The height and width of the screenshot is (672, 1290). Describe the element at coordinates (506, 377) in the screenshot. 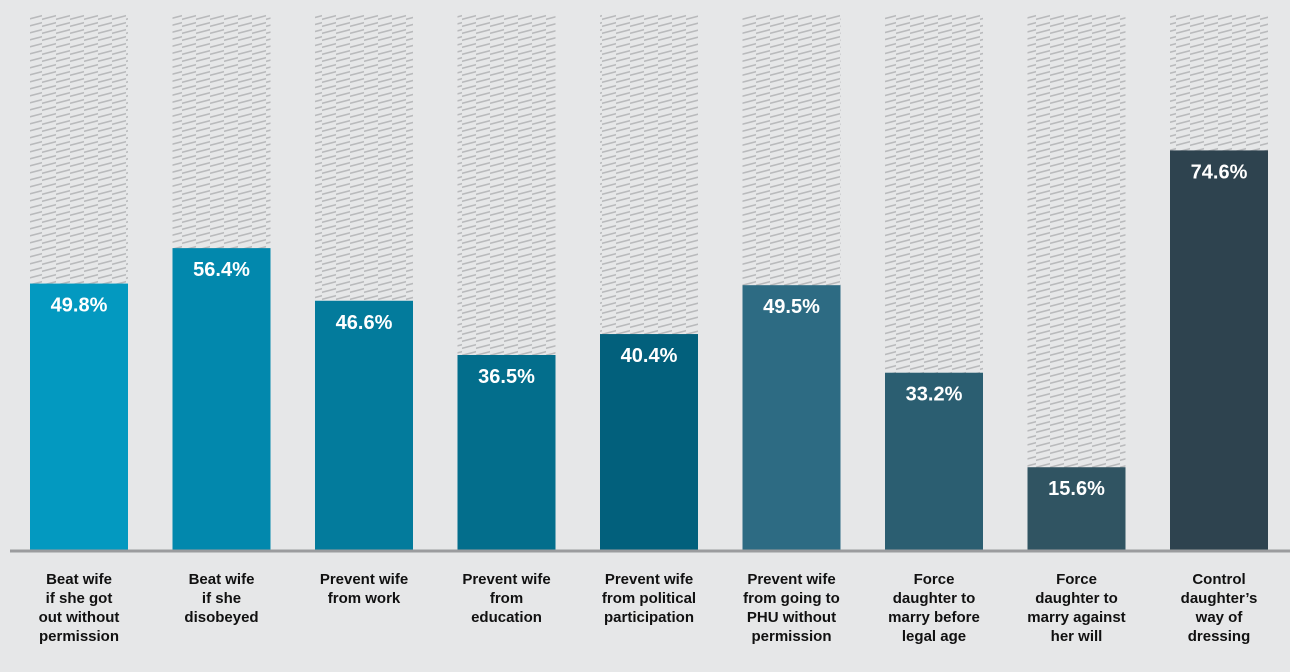

I see `value-label: 36.5%` at that location.